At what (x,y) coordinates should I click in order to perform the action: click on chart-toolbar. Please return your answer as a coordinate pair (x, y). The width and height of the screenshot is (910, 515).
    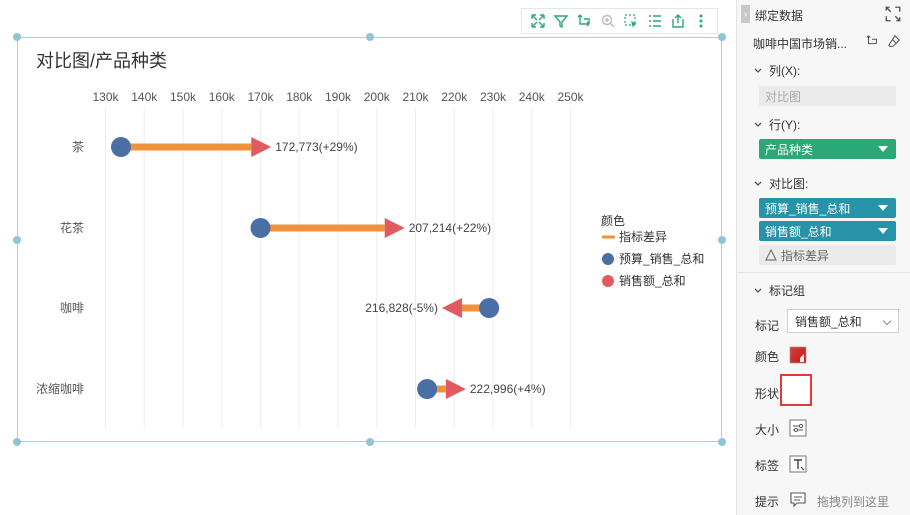
    Looking at the image, I should click on (619, 21).